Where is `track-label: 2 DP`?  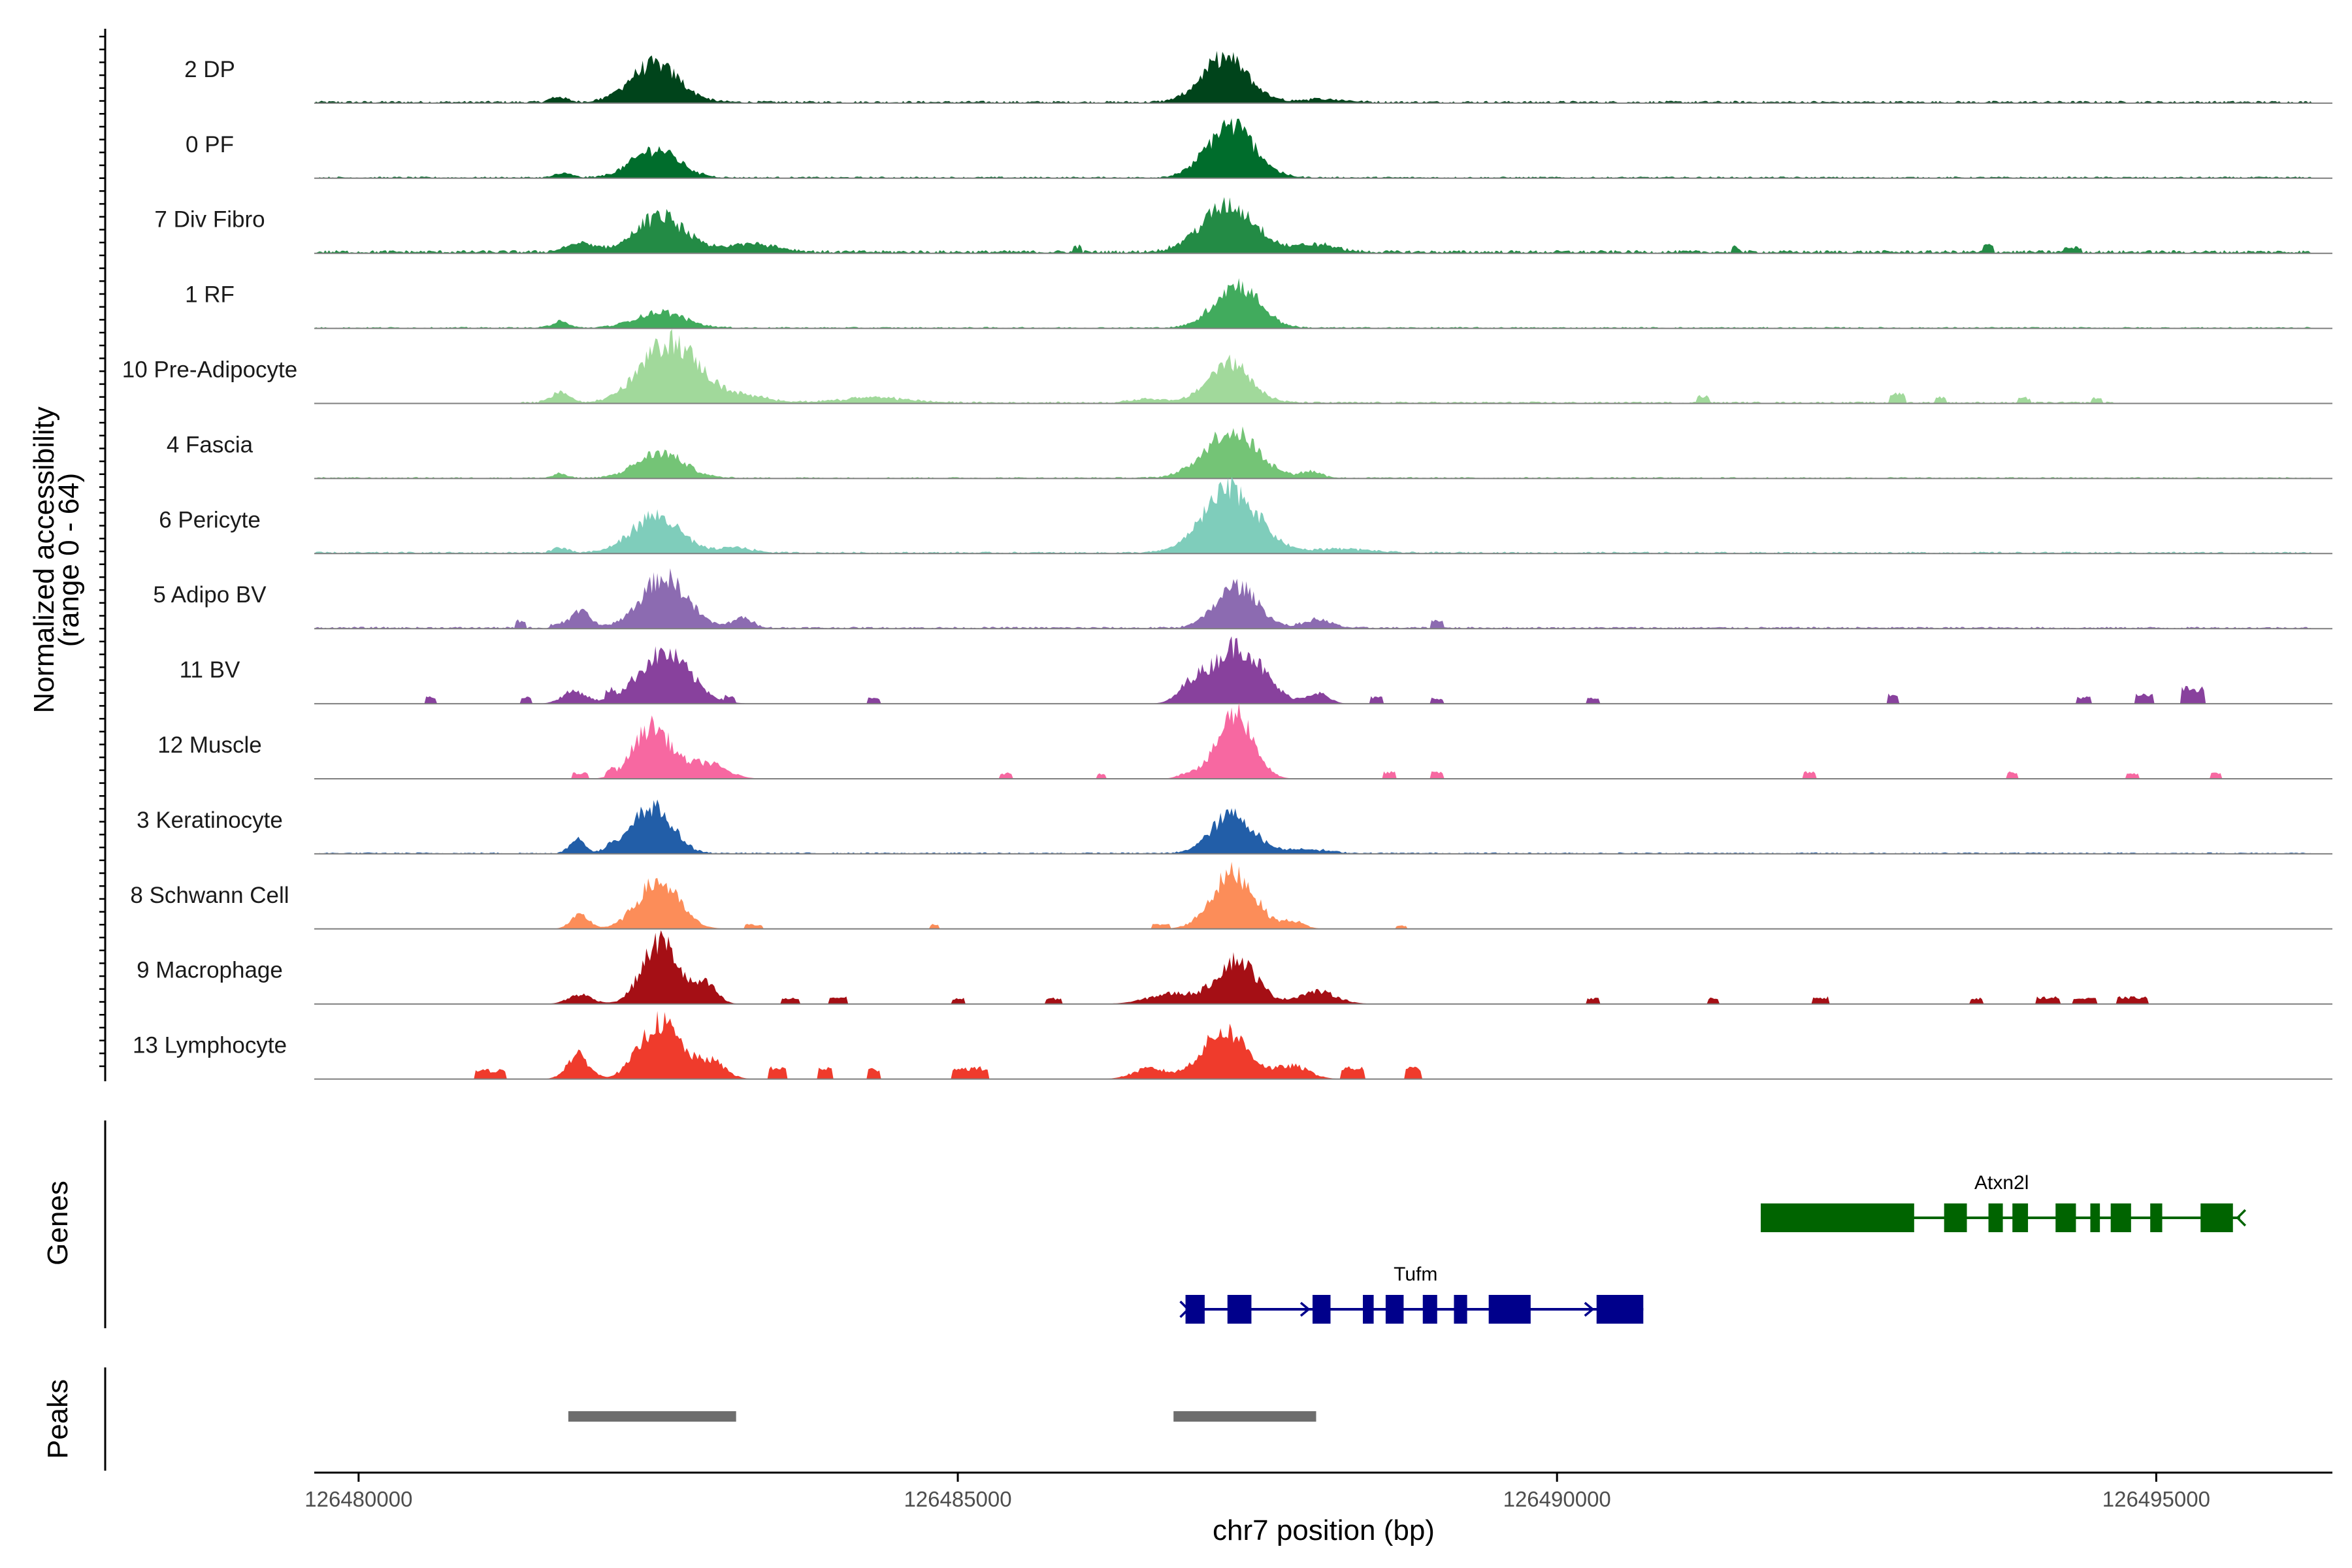 track-label: 2 DP is located at coordinates (209, 69).